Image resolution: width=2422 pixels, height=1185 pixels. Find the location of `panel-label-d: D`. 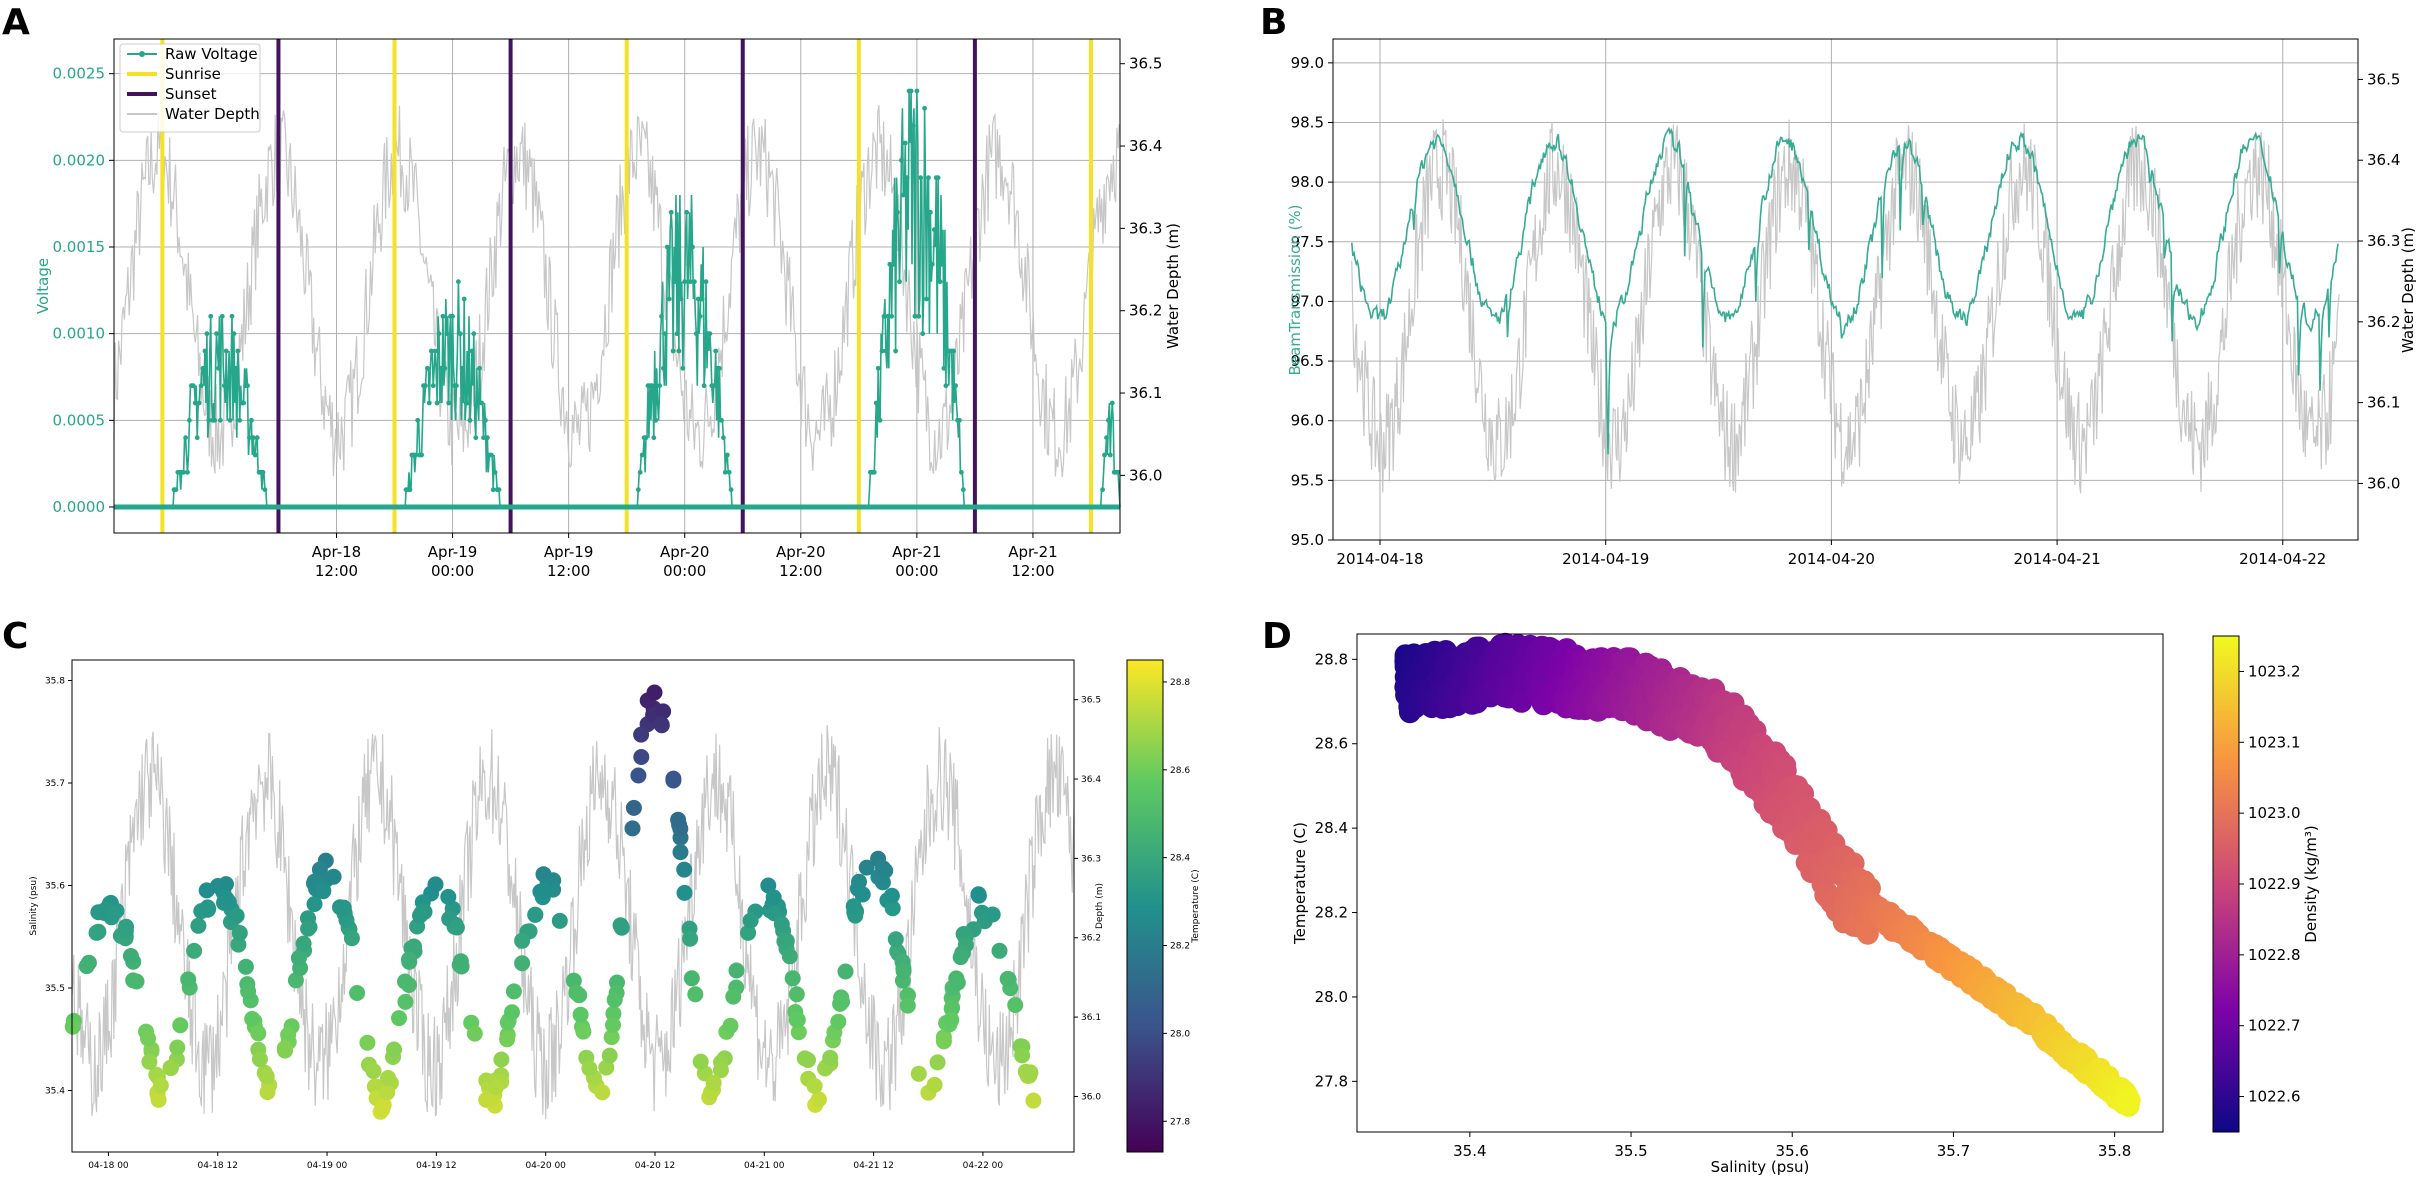

panel-label-d: D is located at coordinates (1277, 636).